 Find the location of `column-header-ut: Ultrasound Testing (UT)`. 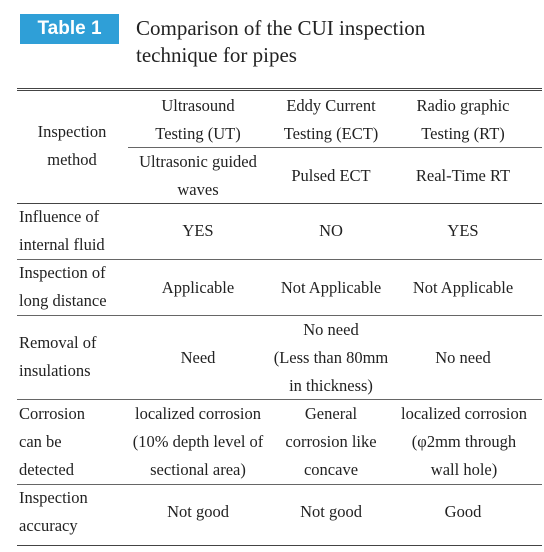

column-header-ut: Ultrasound Testing (UT) is located at coordinates (198, 119).